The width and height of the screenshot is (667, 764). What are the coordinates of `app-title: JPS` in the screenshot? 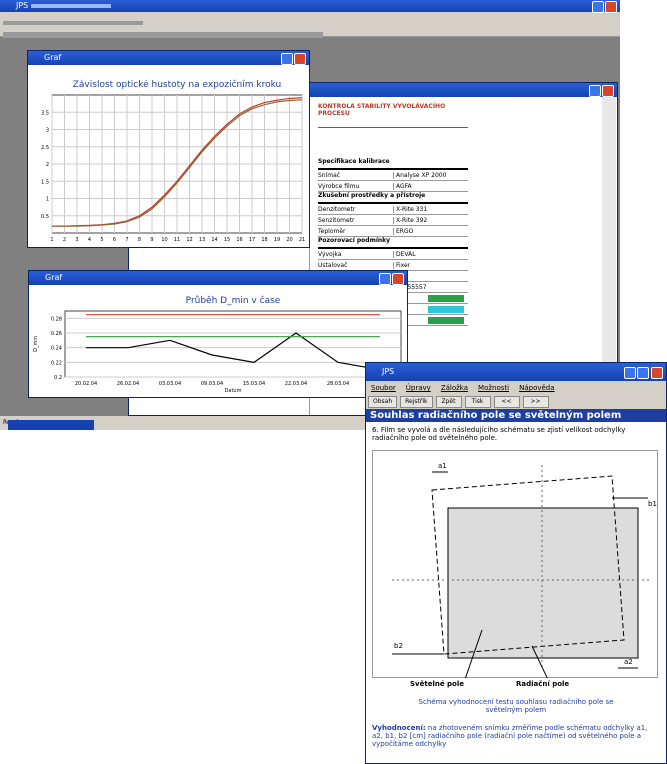 It's located at (310, 6).